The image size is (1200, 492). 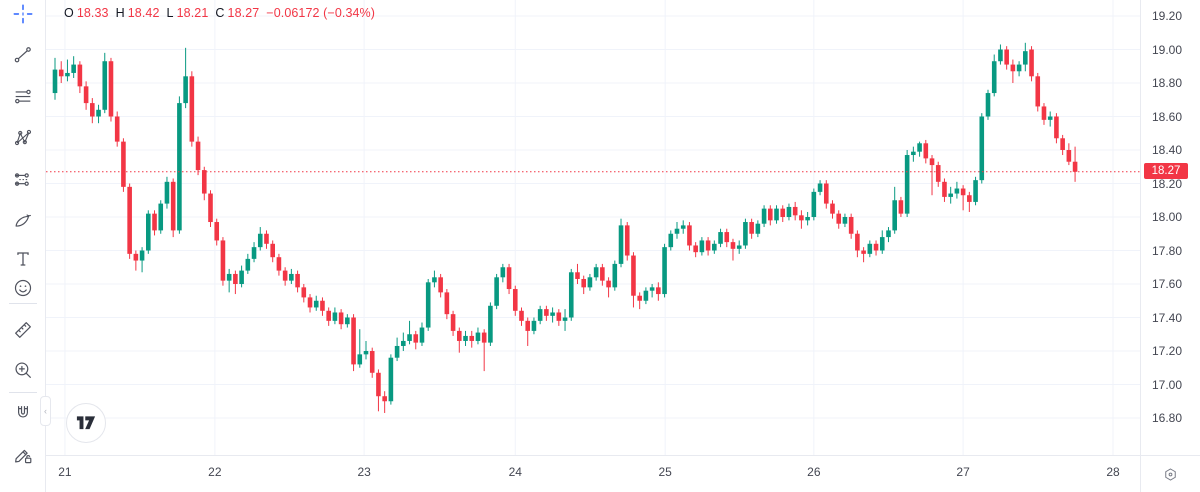 I want to click on projection-icon, so click(x=23, y=180).